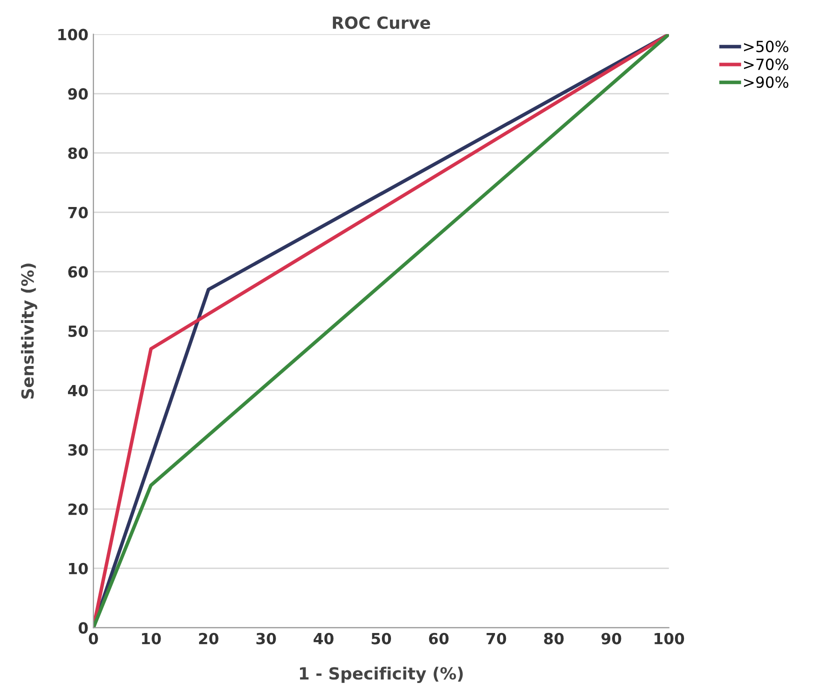 The height and width of the screenshot is (686, 834). I want to click on y-tick-label: 80, so click(78, 153).